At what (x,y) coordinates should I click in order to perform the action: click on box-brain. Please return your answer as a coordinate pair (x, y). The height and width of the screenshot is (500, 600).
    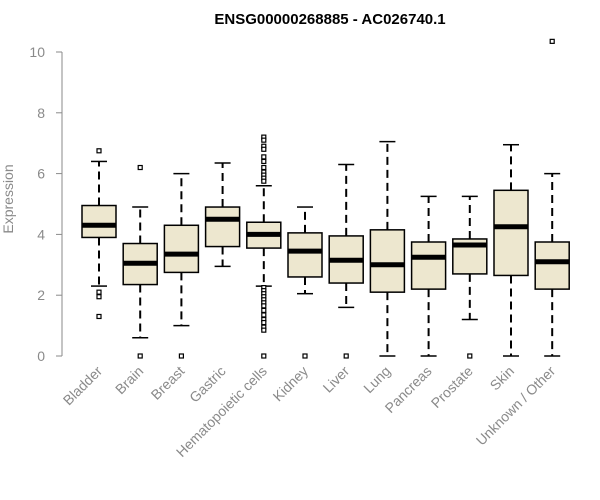
    Looking at the image, I should click on (140, 261).